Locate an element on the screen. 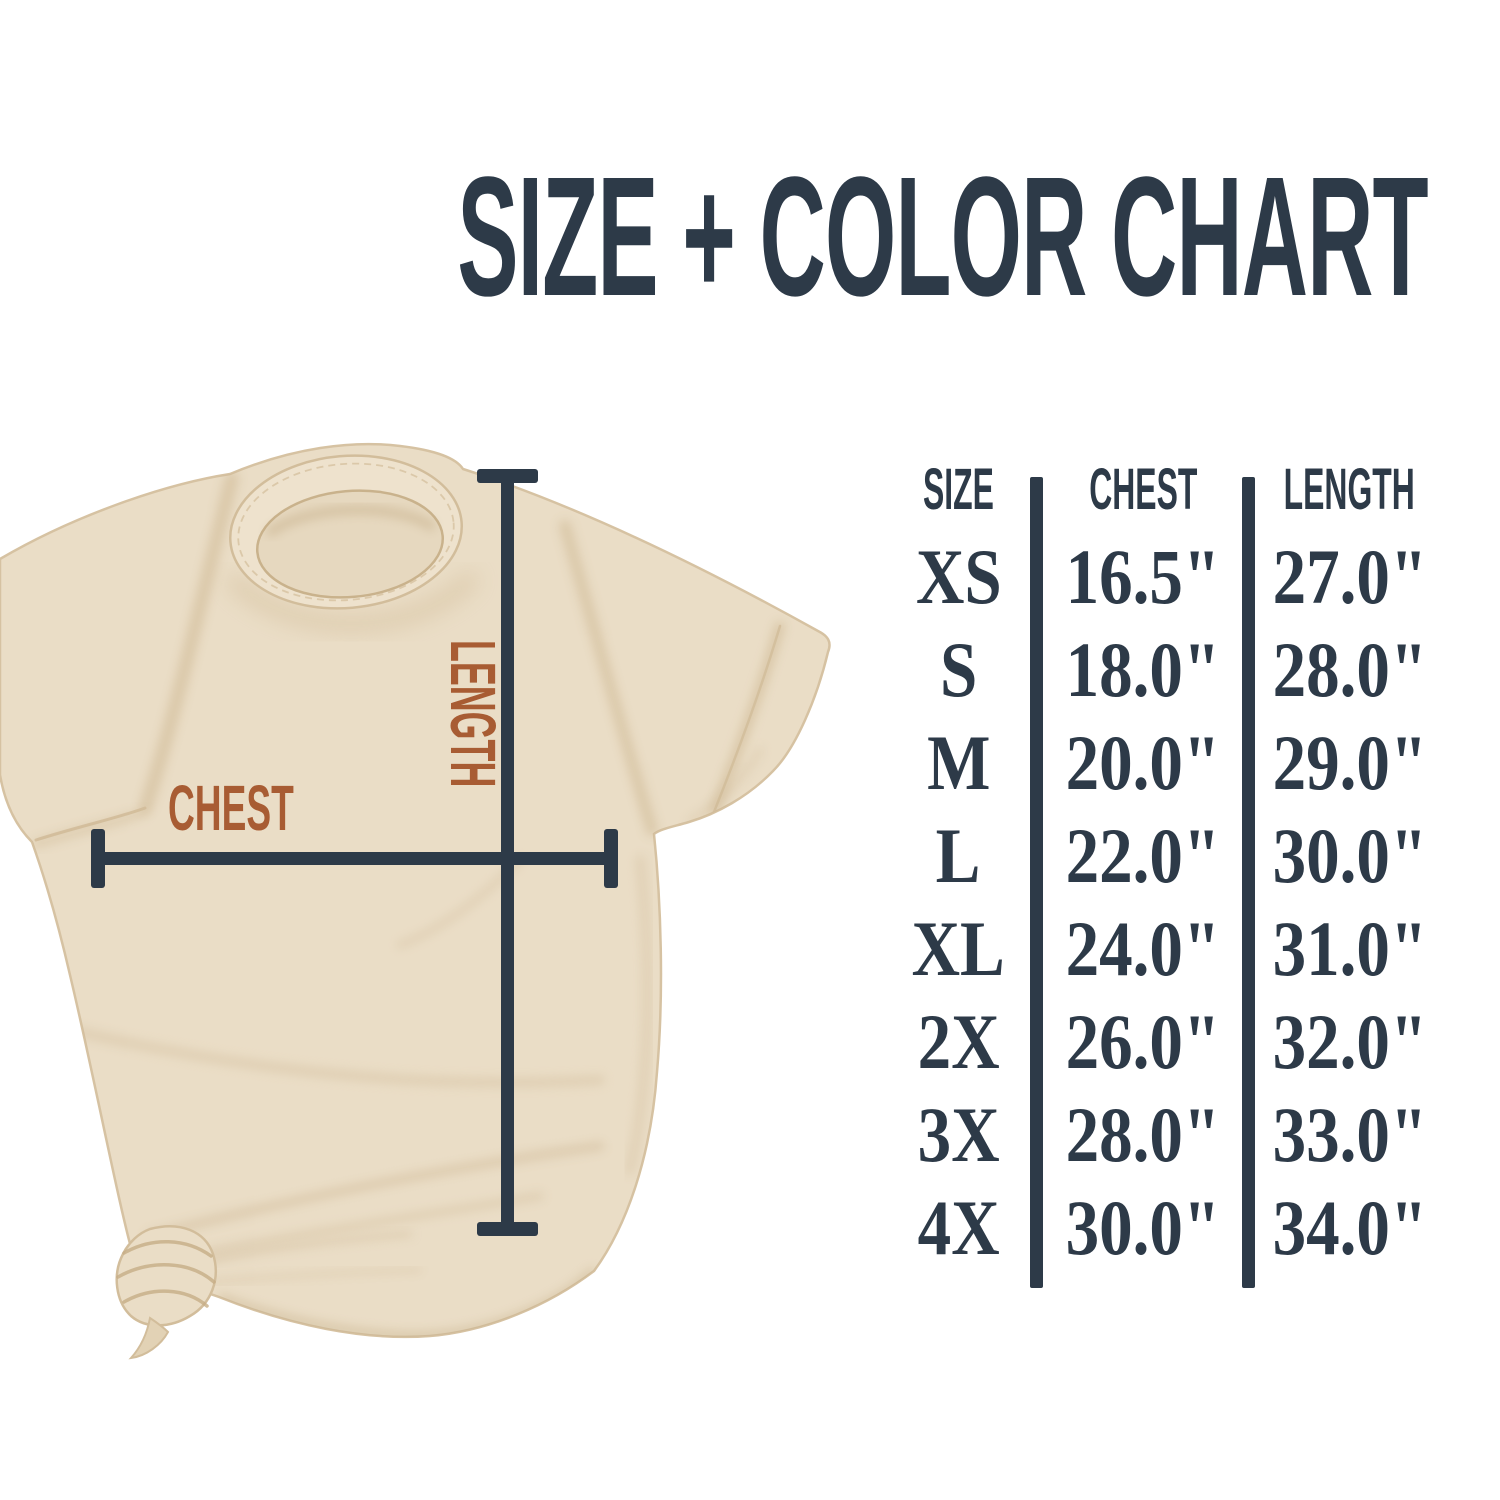 This screenshot has height=1500, width=1500. size-cell: XS is located at coordinates (958, 576).